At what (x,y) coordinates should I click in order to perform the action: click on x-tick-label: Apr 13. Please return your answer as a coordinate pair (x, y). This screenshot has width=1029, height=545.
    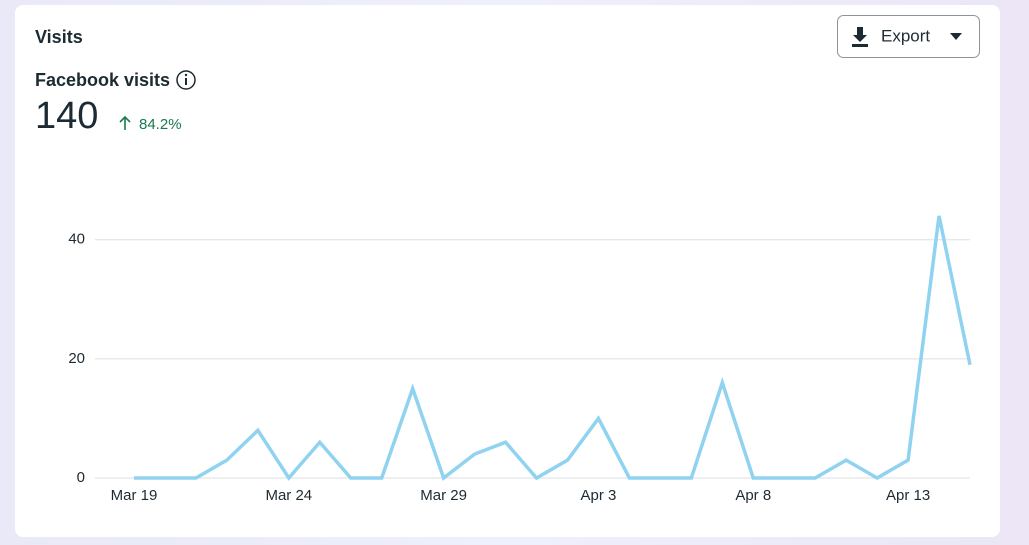
    Looking at the image, I should click on (908, 495).